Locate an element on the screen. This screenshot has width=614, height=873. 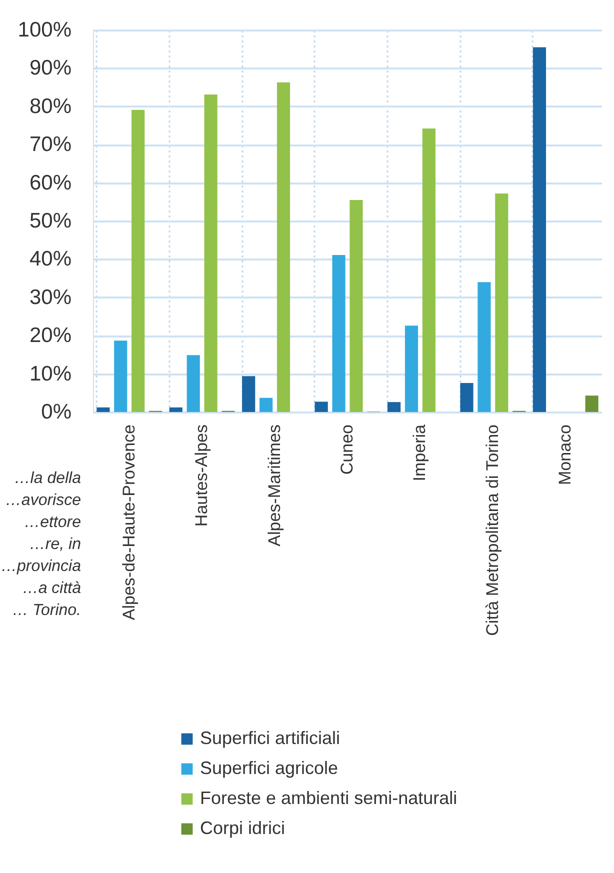
y-tick-label: 40% is located at coordinates (50, 259).